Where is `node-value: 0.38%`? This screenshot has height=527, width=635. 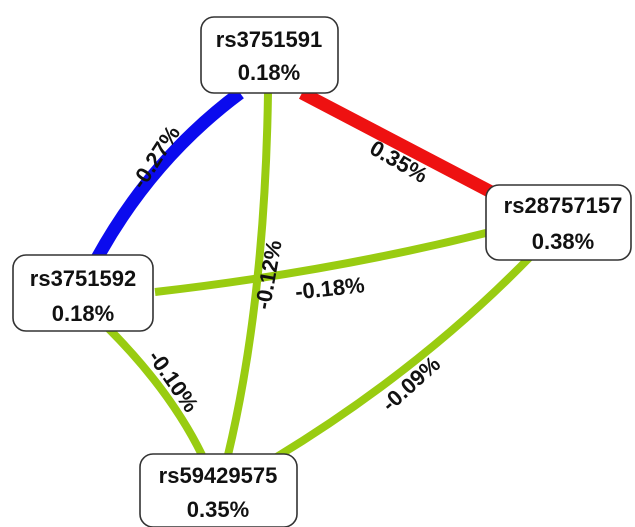 node-value: 0.38% is located at coordinates (563, 241).